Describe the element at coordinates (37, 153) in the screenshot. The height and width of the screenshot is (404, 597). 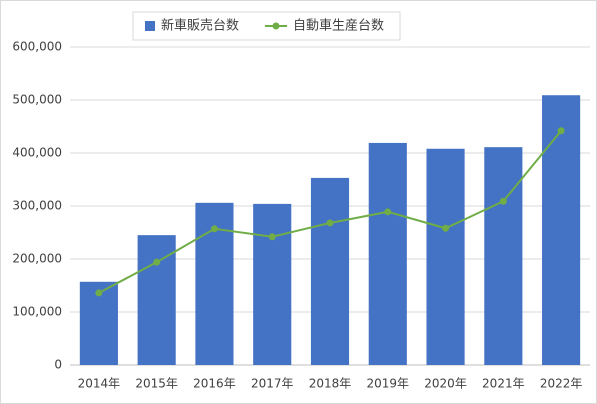
I see `y-tick-label: 400,000` at that location.